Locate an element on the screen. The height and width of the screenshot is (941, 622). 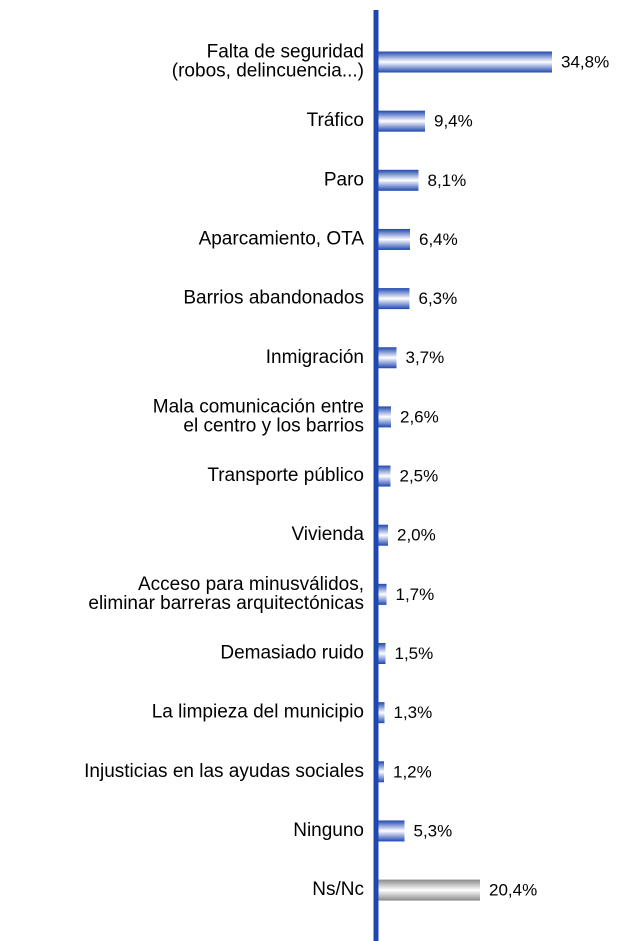
category-label: Falta de seguridad is located at coordinates (285, 52).